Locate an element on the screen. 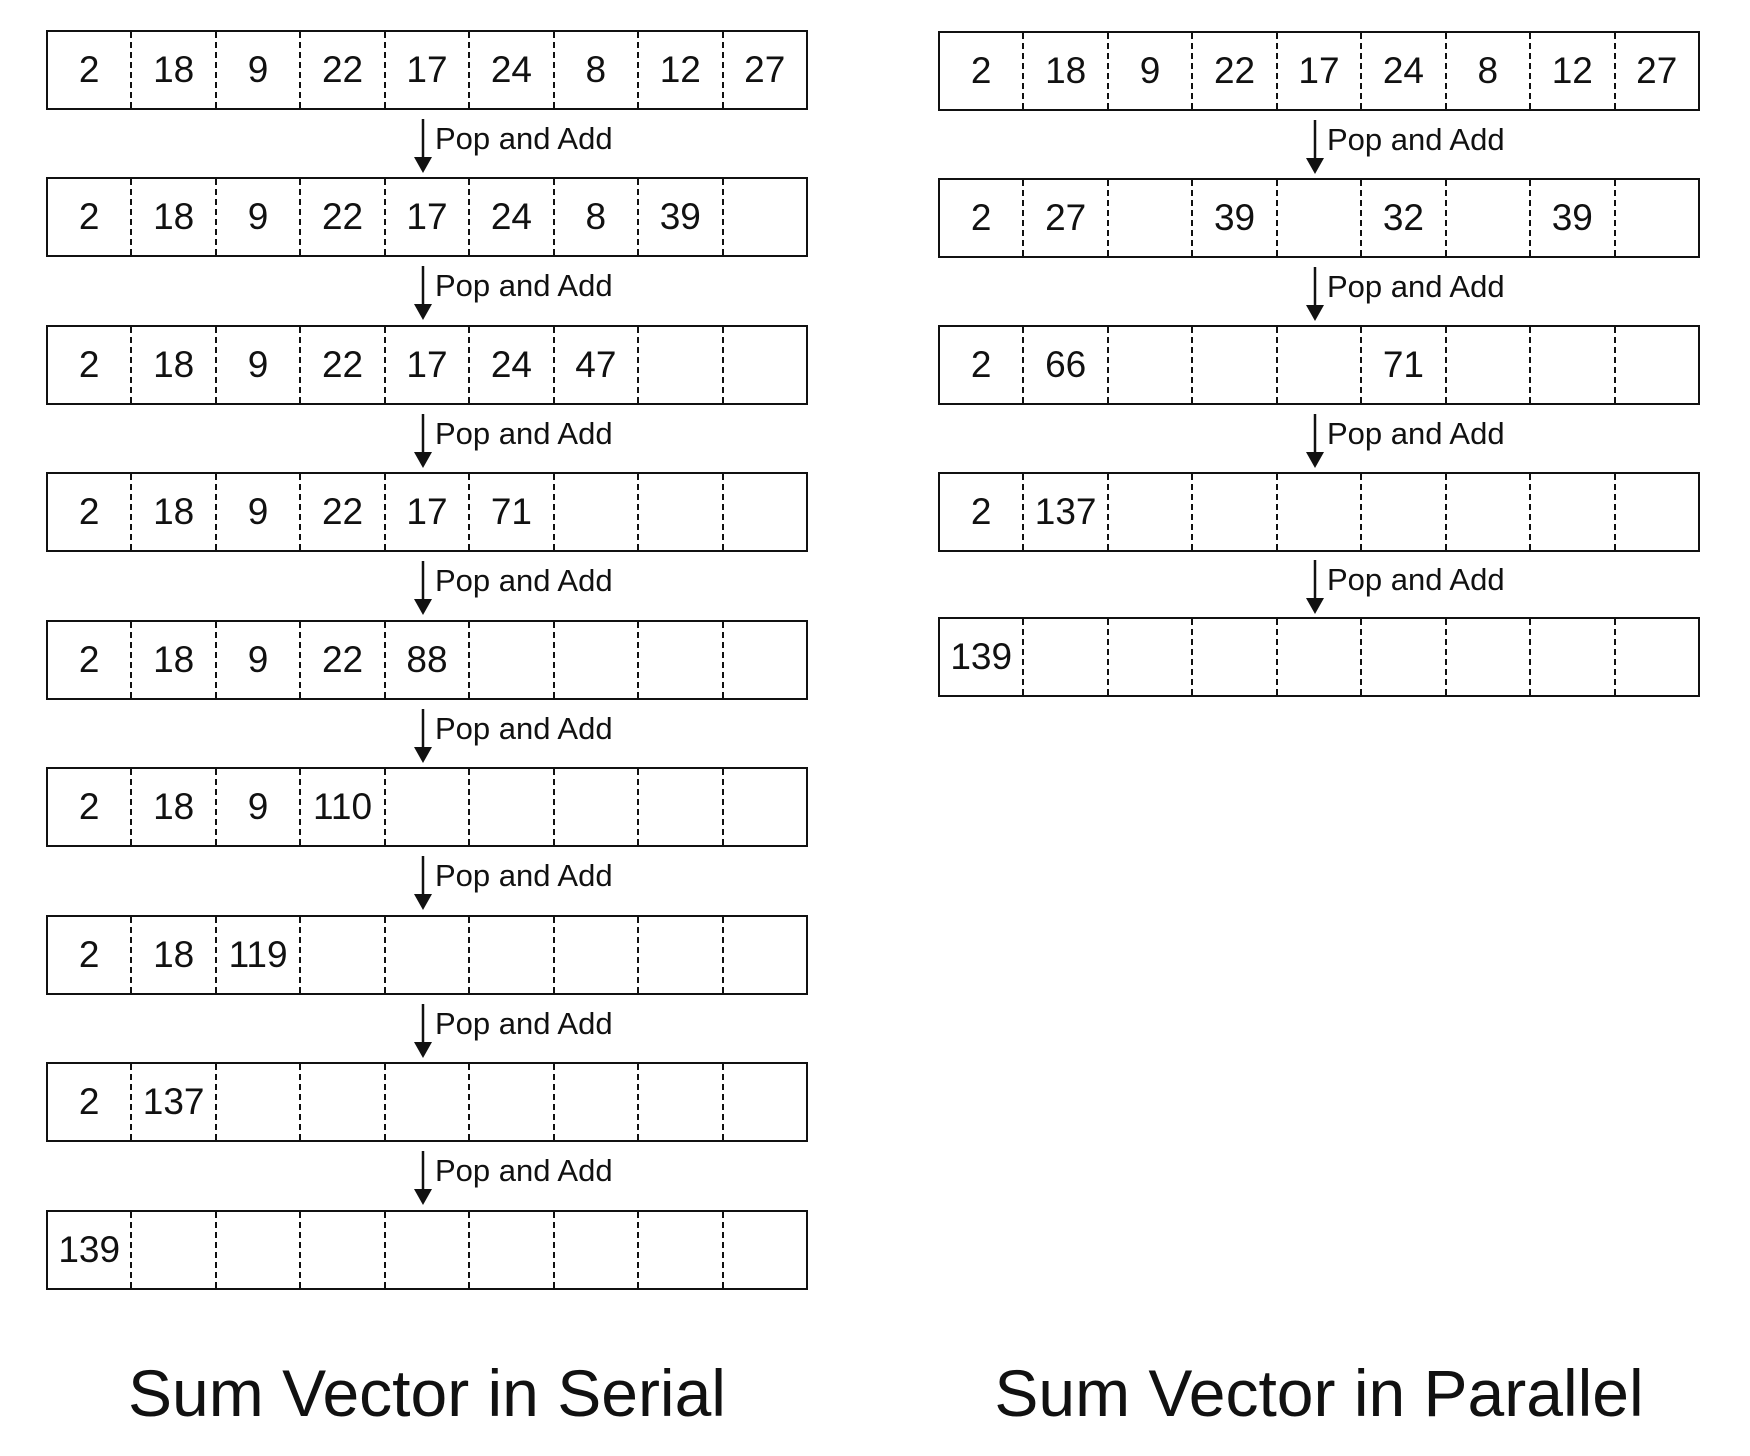 The image size is (1750, 1456). parallel-vector-row: 2 66 71 is located at coordinates (1319, 365).